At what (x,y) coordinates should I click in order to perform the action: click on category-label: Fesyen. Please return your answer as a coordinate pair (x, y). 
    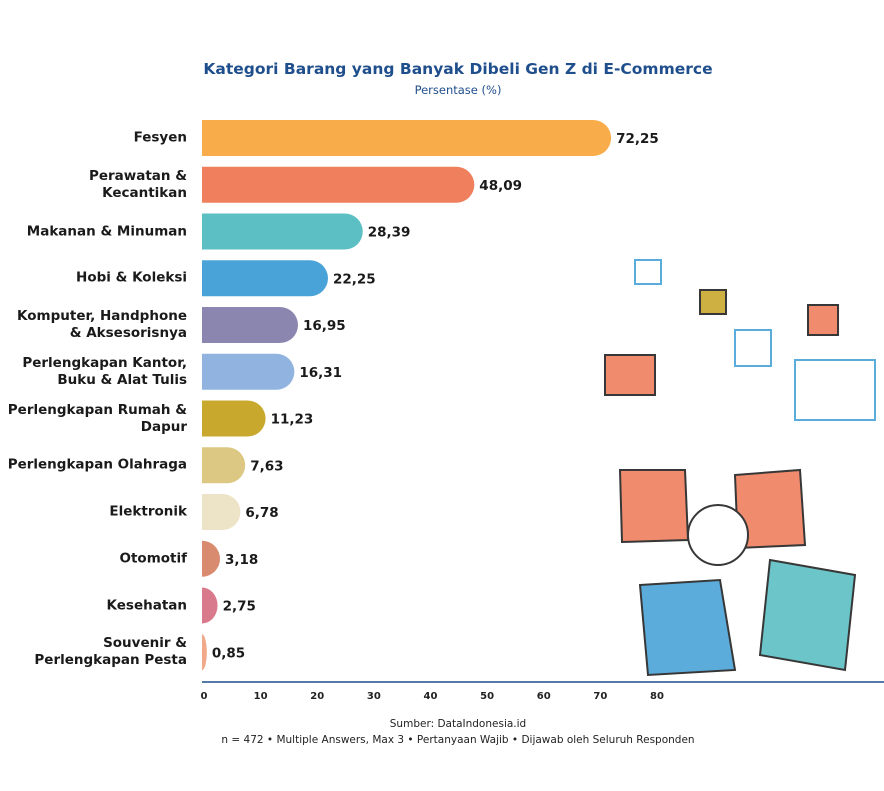
    Looking at the image, I should click on (160, 137).